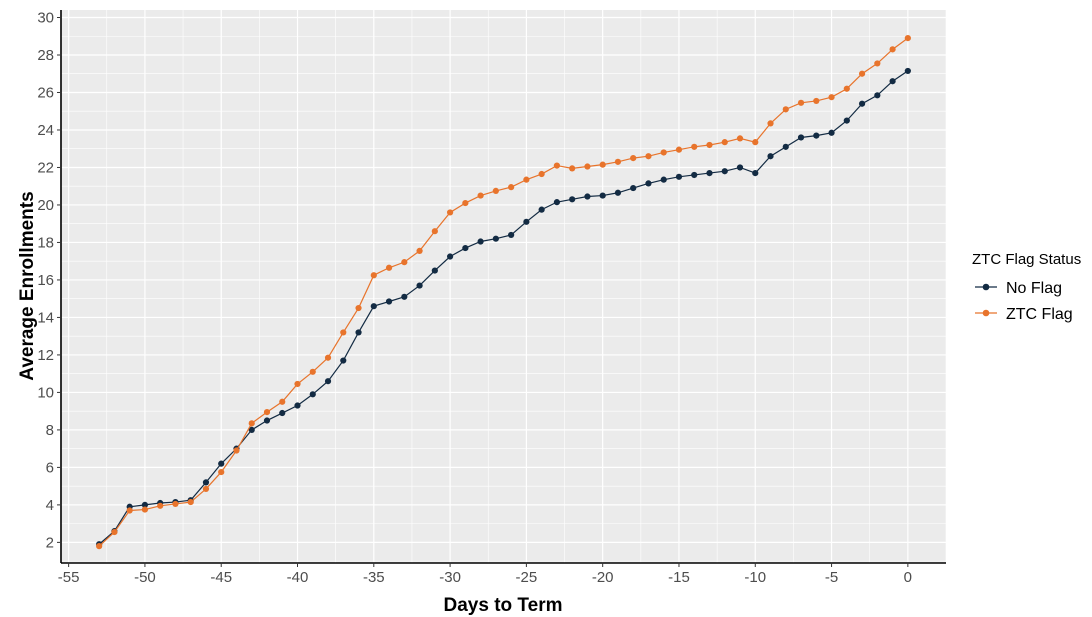  Describe the element at coordinates (69, 577) in the screenshot. I see `x-tick-label: -55` at that location.